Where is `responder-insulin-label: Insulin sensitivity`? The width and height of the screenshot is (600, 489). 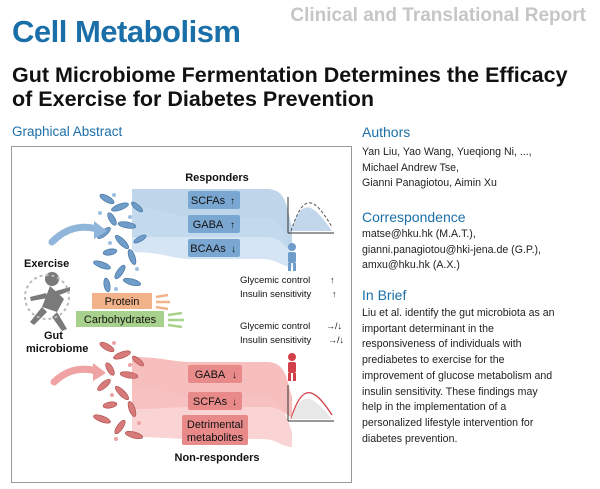
responder-insulin-label: Insulin sensitivity is located at coordinates (276, 294).